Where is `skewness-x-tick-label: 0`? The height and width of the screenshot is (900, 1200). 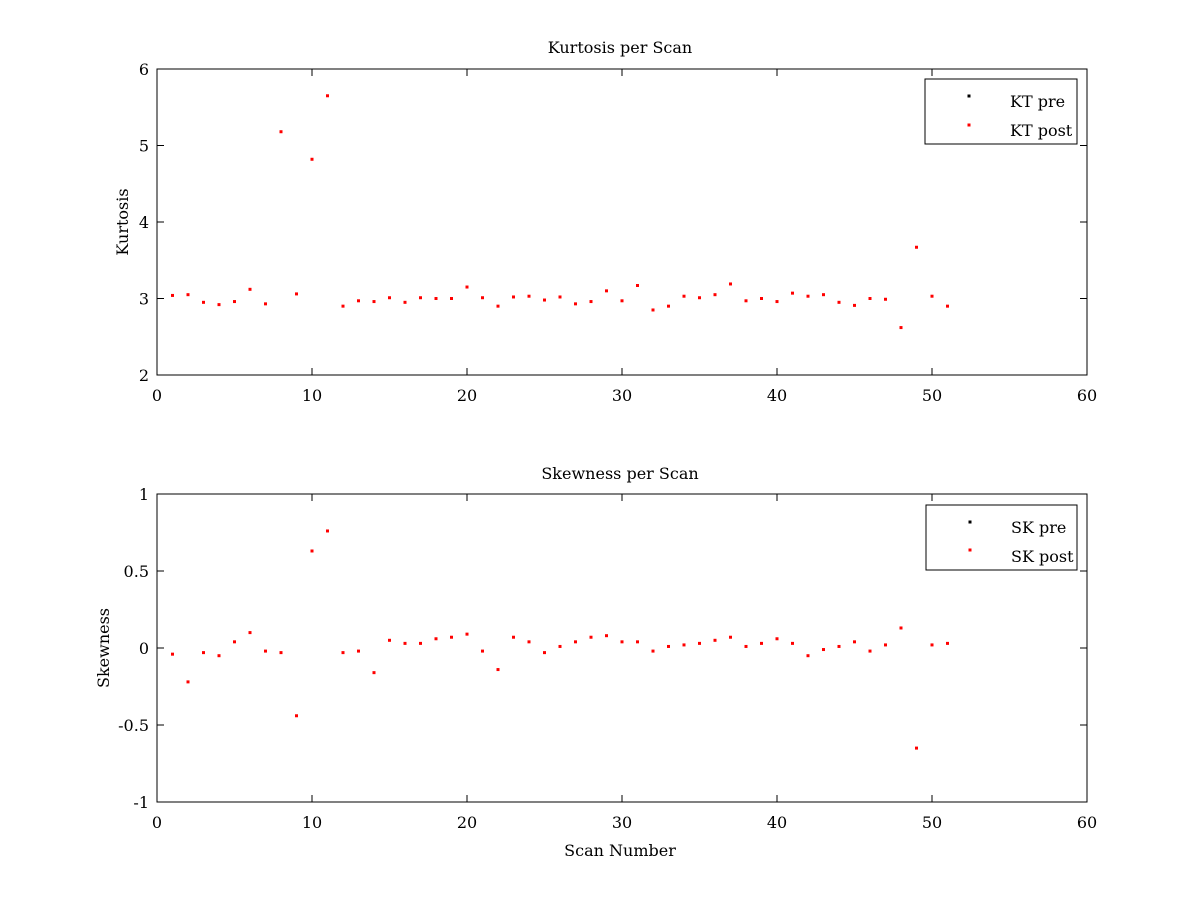 skewness-x-tick-label: 0 is located at coordinates (157, 822).